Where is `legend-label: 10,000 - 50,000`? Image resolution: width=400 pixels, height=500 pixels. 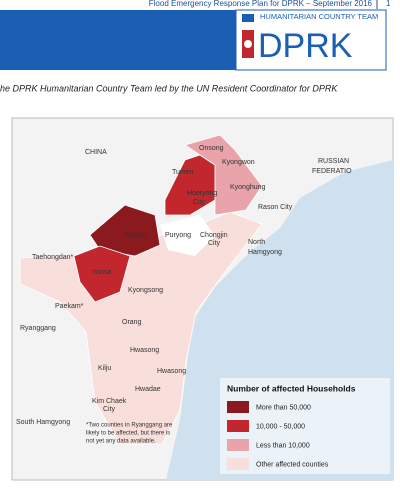 legend-label: 10,000 - 50,000 is located at coordinates (280, 426).